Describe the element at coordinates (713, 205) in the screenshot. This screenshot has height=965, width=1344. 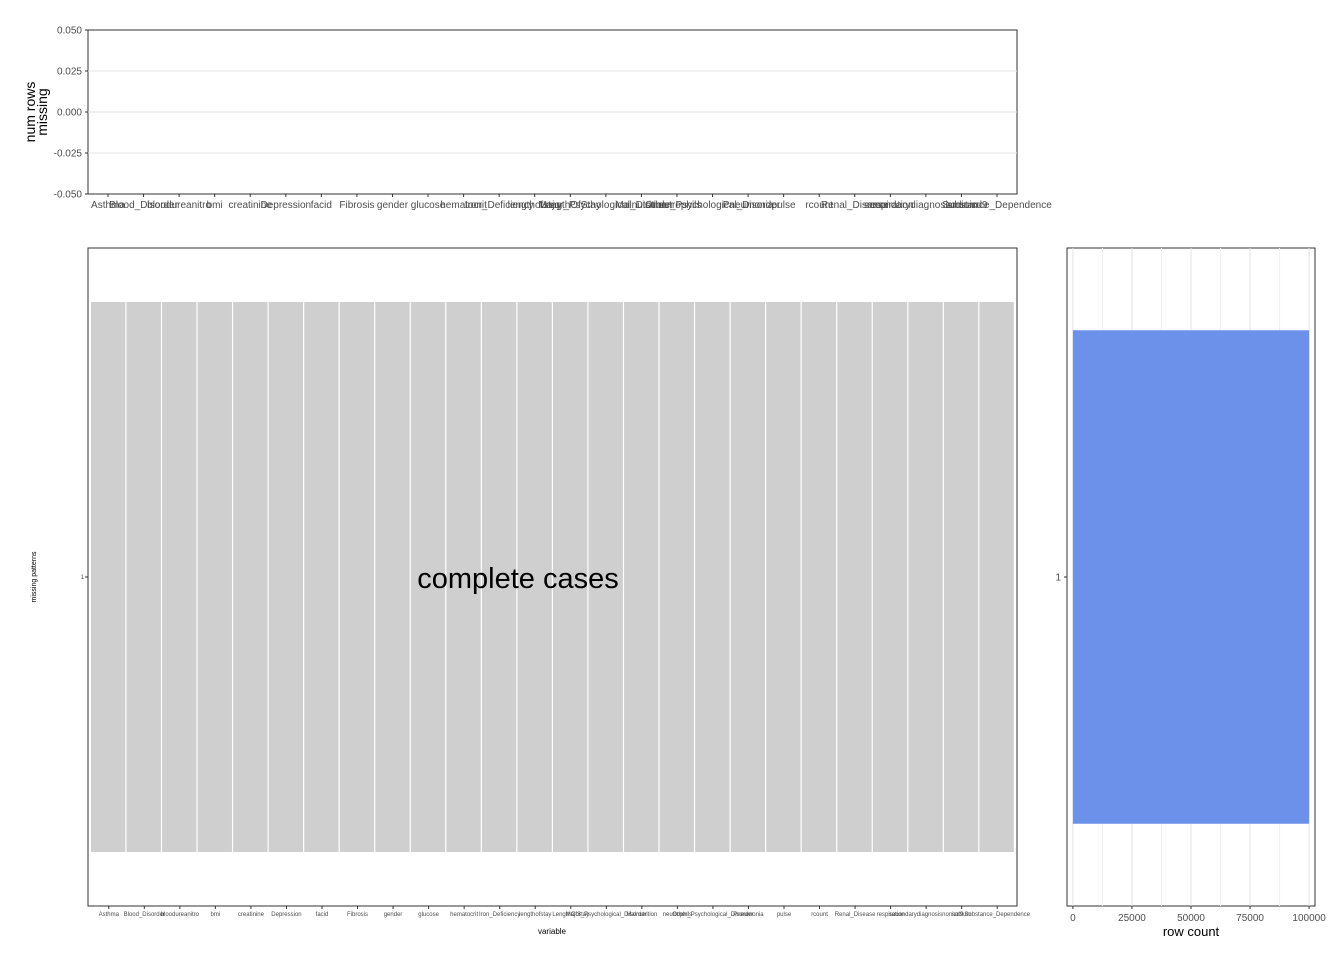
I see `top-x-tick-label: Other_Psychological_Disorder` at that location.